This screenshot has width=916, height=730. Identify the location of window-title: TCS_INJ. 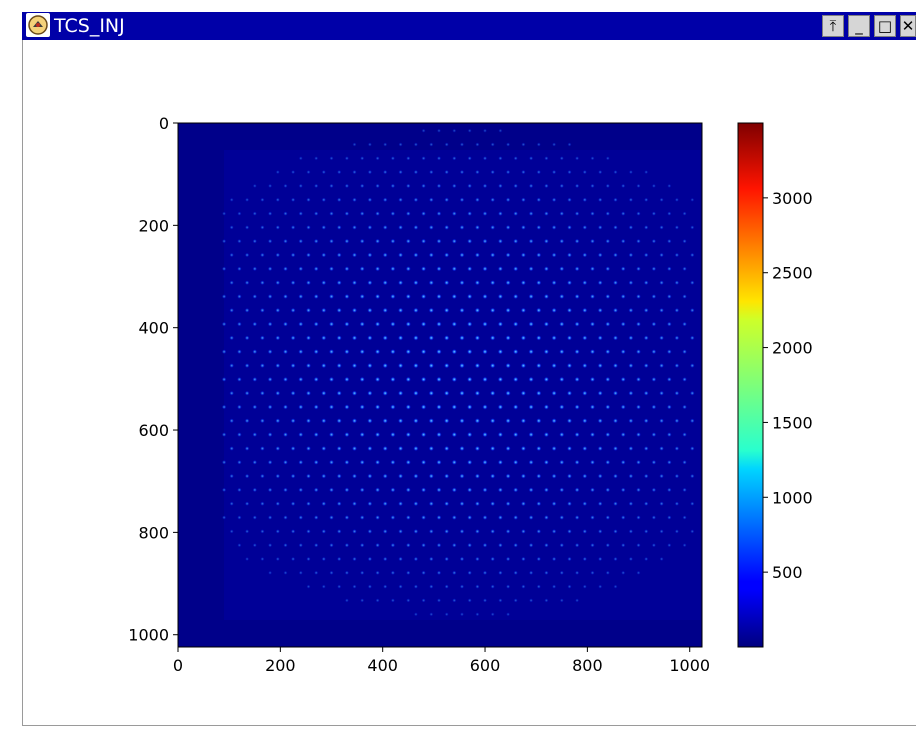
(89, 26).